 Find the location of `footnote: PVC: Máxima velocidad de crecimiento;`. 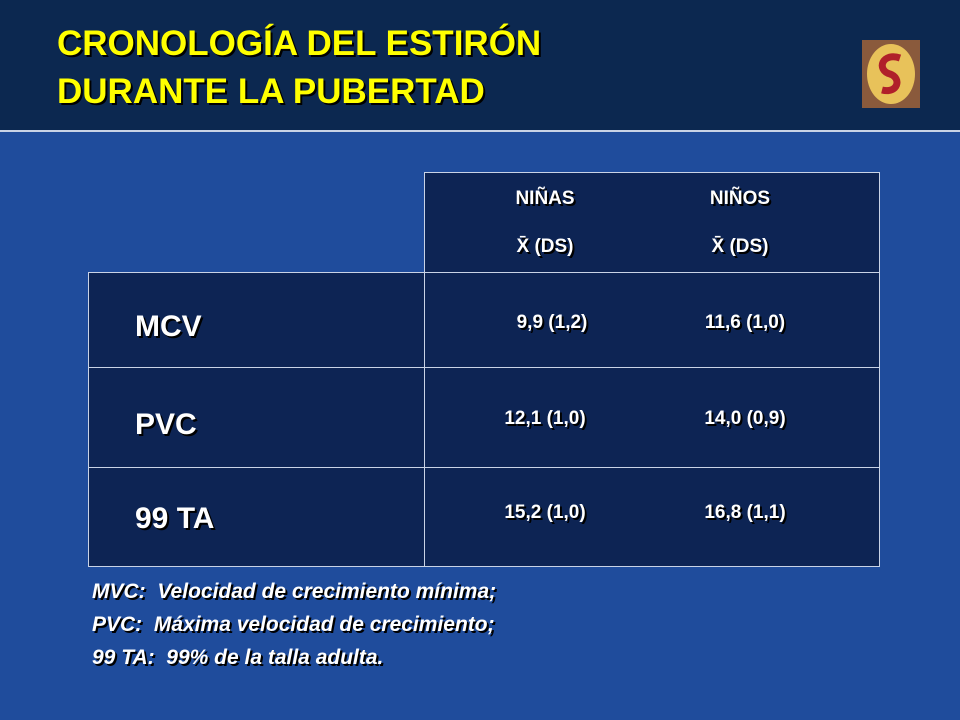

footnote: PVC: Máxima velocidad de crecimiento; is located at coordinates (293, 624).